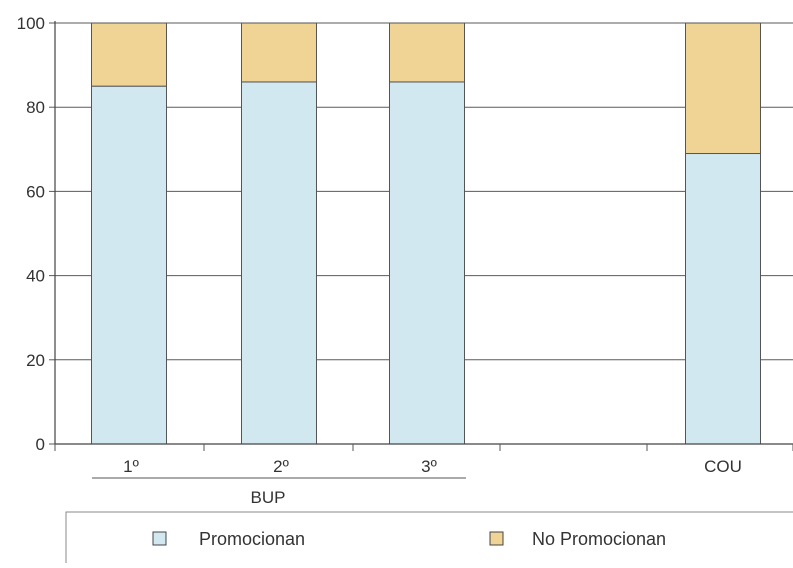 This screenshot has width=793, height=568. Describe the element at coordinates (31, 23) in the screenshot. I see `y-tick-label-100: 100` at that location.